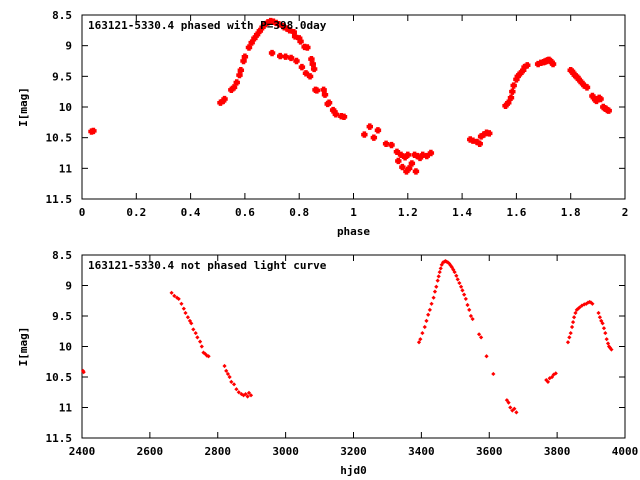 The width and height of the screenshot is (640, 480). I want to click on x-tick-label: 2400, so click(82, 451).